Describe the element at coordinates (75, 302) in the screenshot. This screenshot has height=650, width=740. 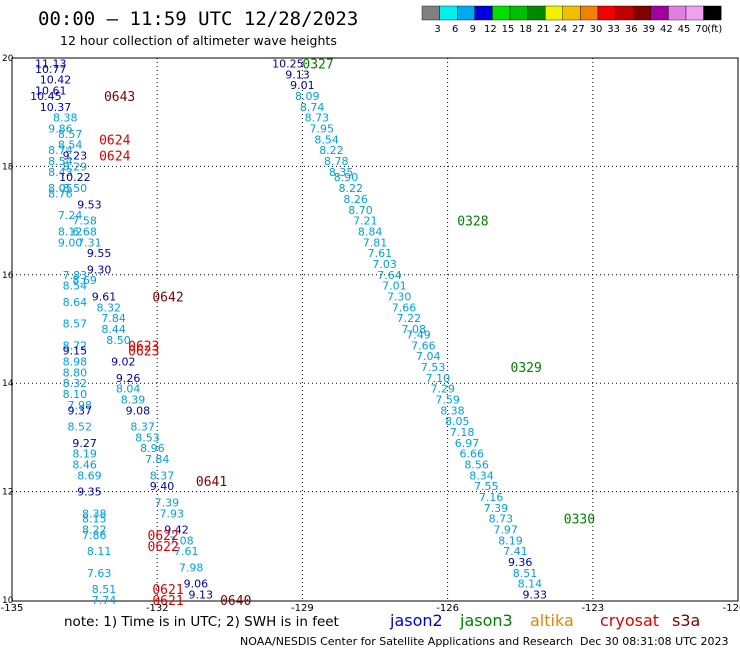
I see `wave-height-value: 8.64` at that location.